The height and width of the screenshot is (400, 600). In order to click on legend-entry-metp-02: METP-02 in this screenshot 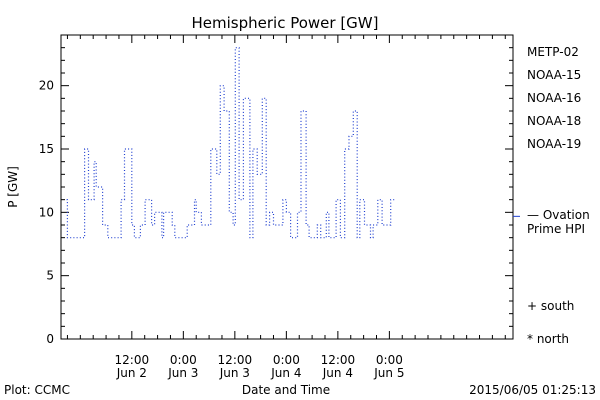, I will do `click(553, 52)`.